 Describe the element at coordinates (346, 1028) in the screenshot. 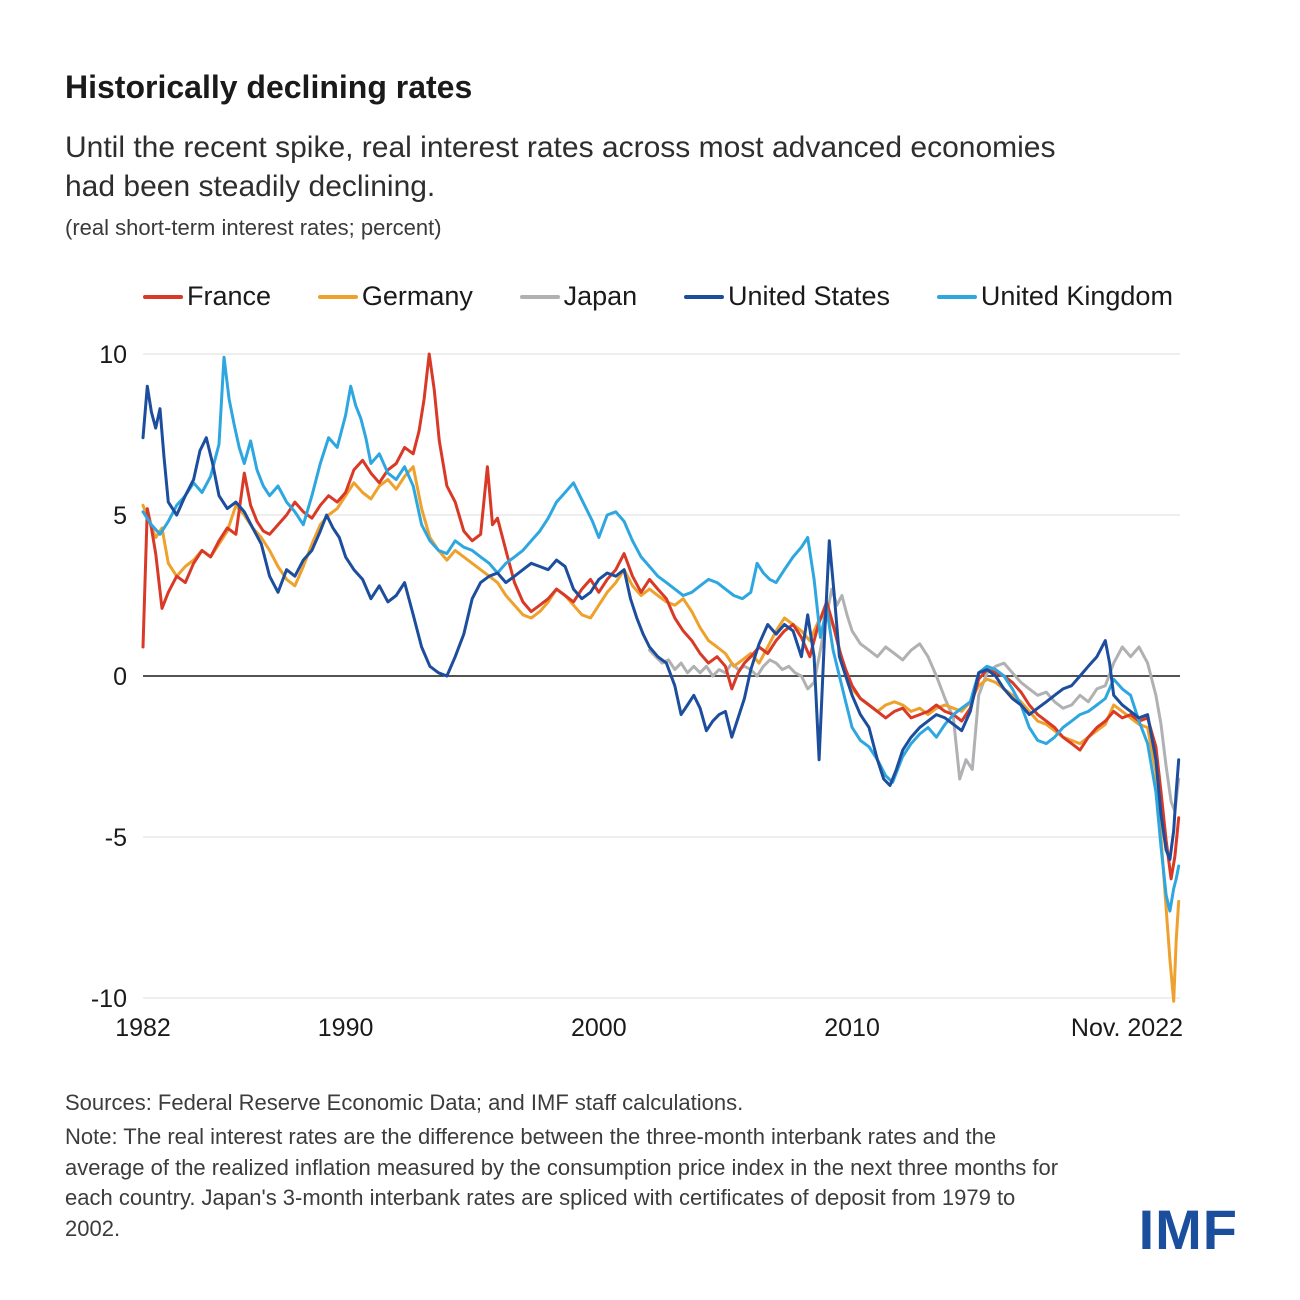

I see `x-tick-label: 1990` at that location.